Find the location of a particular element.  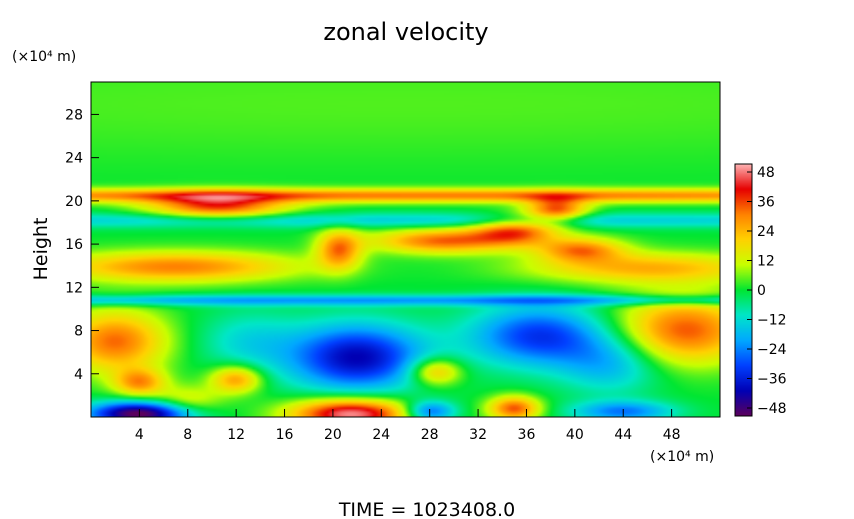

x-tick-label: 48 is located at coordinates (672, 435).